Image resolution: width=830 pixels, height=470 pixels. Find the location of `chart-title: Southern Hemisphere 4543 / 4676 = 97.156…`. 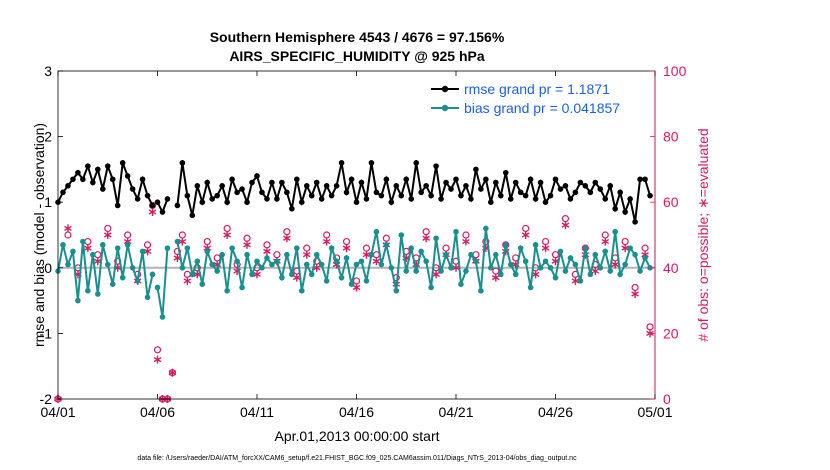

chart-title: Southern Hemisphere 4543 / 4676 = 97.156… is located at coordinates (357, 37).